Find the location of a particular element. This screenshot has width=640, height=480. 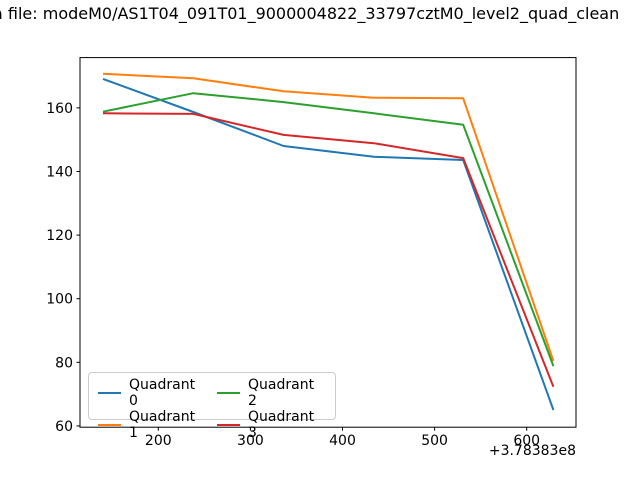

legend-item-quadrant-3: Quadrant 3 is located at coordinates (271, 425).